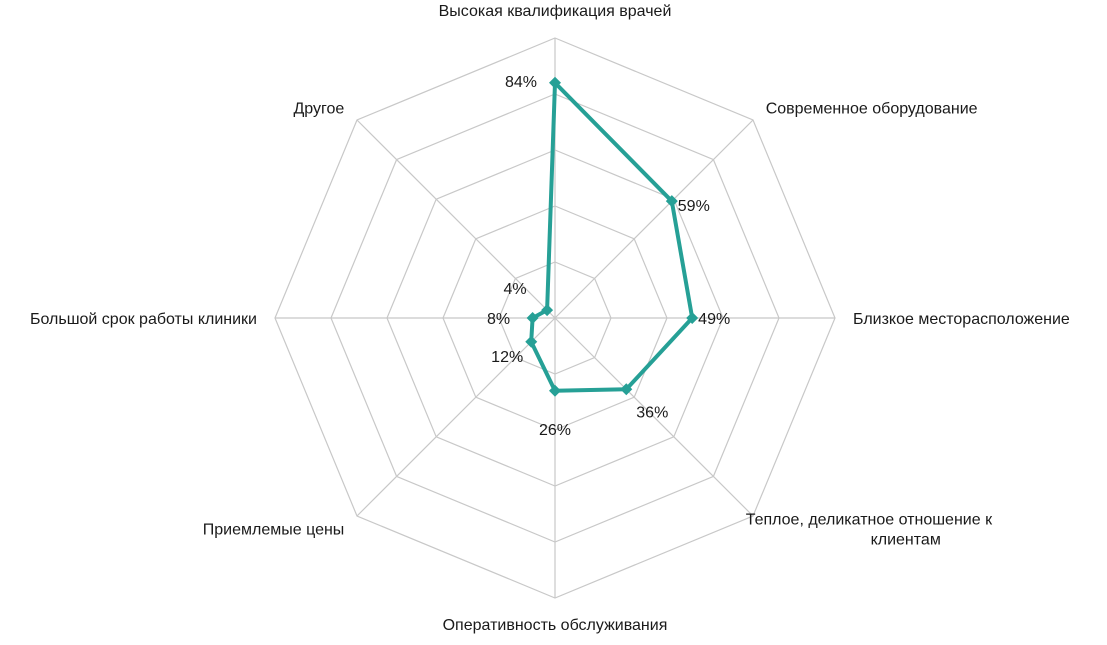 The image size is (1107, 645). What do you see at coordinates (961, 319) in the screenshot?
I see `category-label: Близкое месторасположение` at bounding box center [961, 319].